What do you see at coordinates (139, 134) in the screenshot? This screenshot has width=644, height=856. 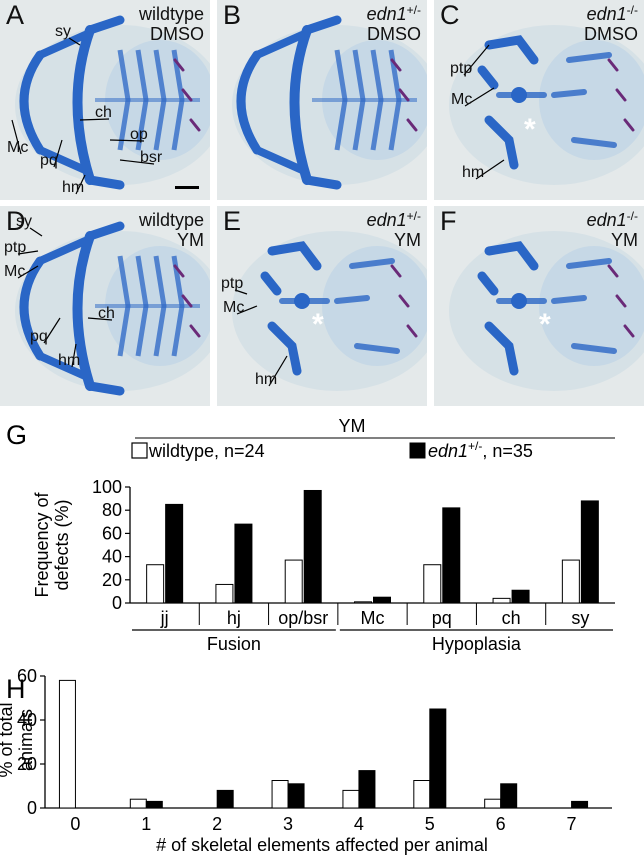 I see `structure-label-op: op` at bounding box center [139, 134].